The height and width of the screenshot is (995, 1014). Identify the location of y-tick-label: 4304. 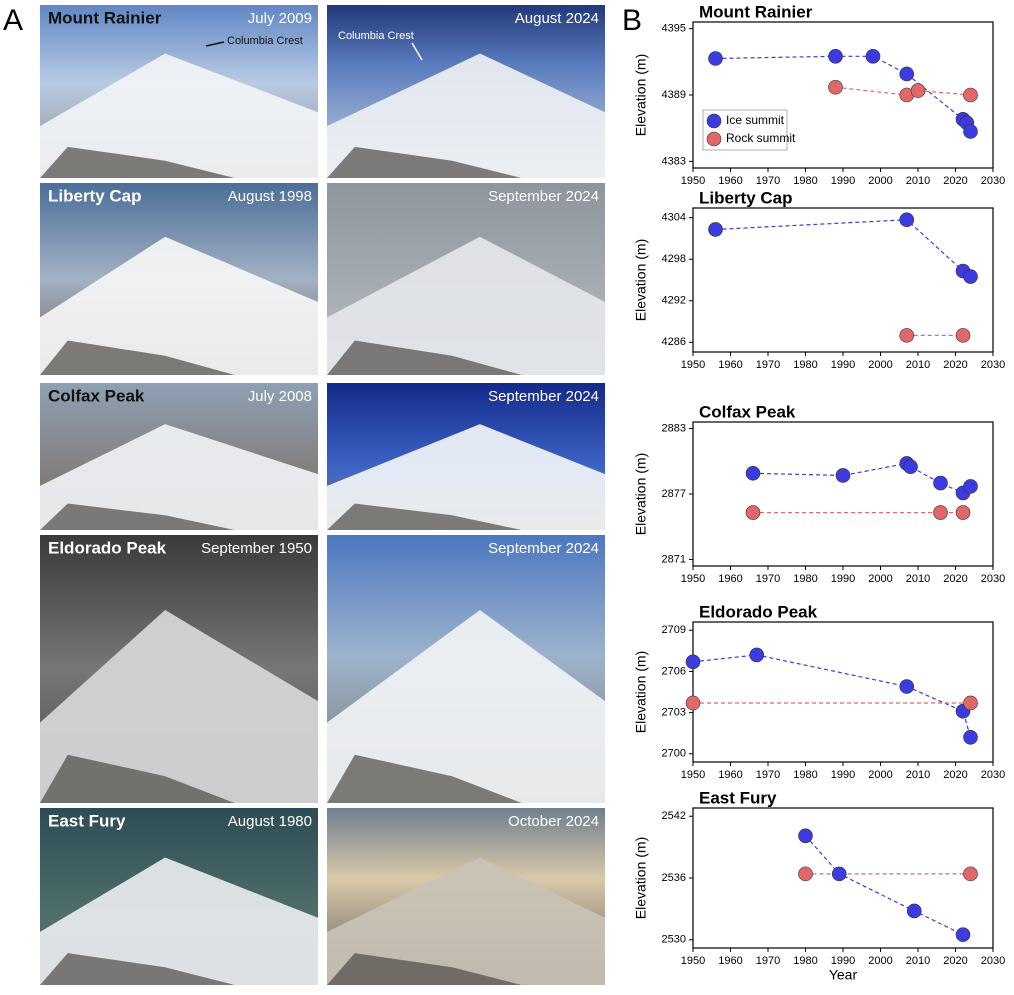
(674, 218).